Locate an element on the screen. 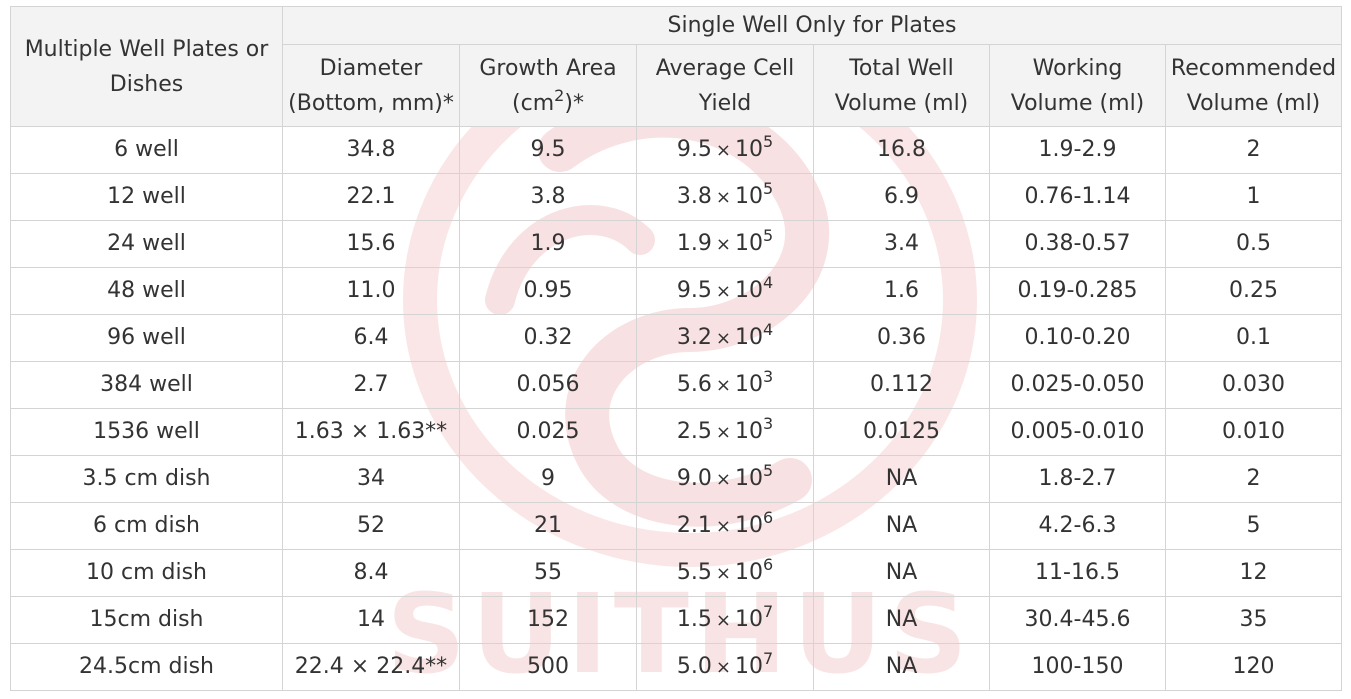 This screenshot has width=1351, height=699. table-row: 96 well 6.4 0.32 3.2 × 104 0.36 0.10-0.20 0.1 is located at coordinates (676, 338).